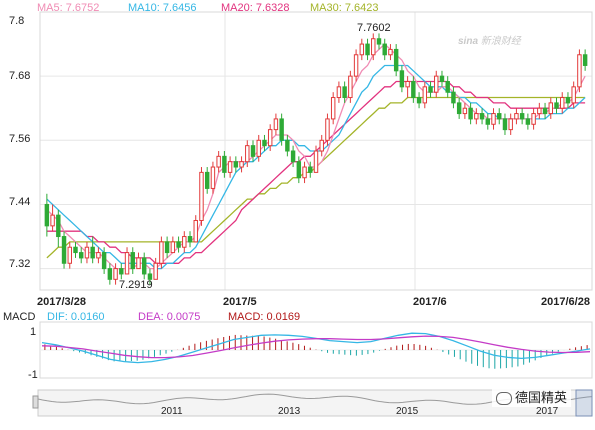  I want to click on macd-value-legend: MACD: 0.0169, so click(264, 317).